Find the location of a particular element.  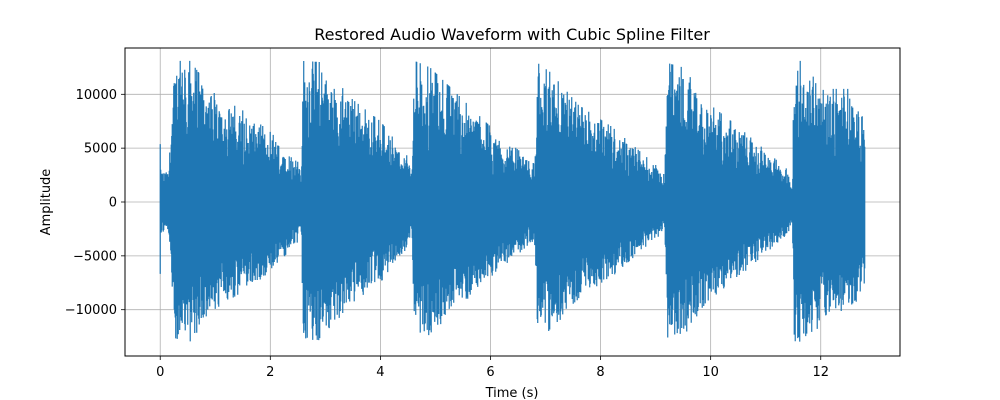

y-tick-label: 0 is located at coordinates (113, 203).